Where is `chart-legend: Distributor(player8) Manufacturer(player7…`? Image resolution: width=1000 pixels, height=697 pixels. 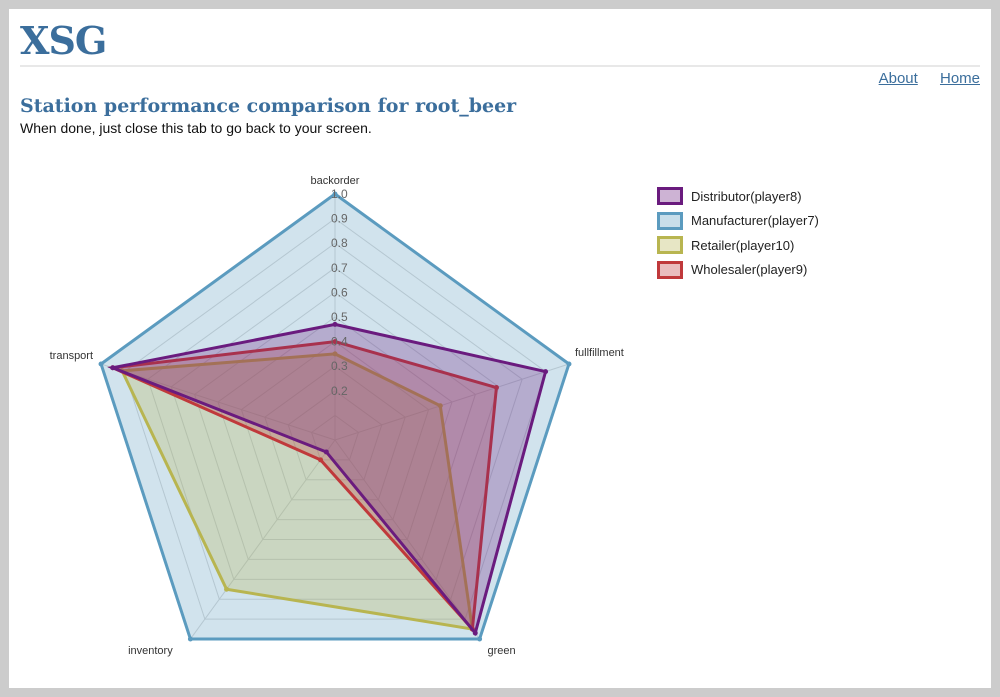
chart-legend: Distributor(player8) Manufacturer(player7… is located at coordinates (738, 233).